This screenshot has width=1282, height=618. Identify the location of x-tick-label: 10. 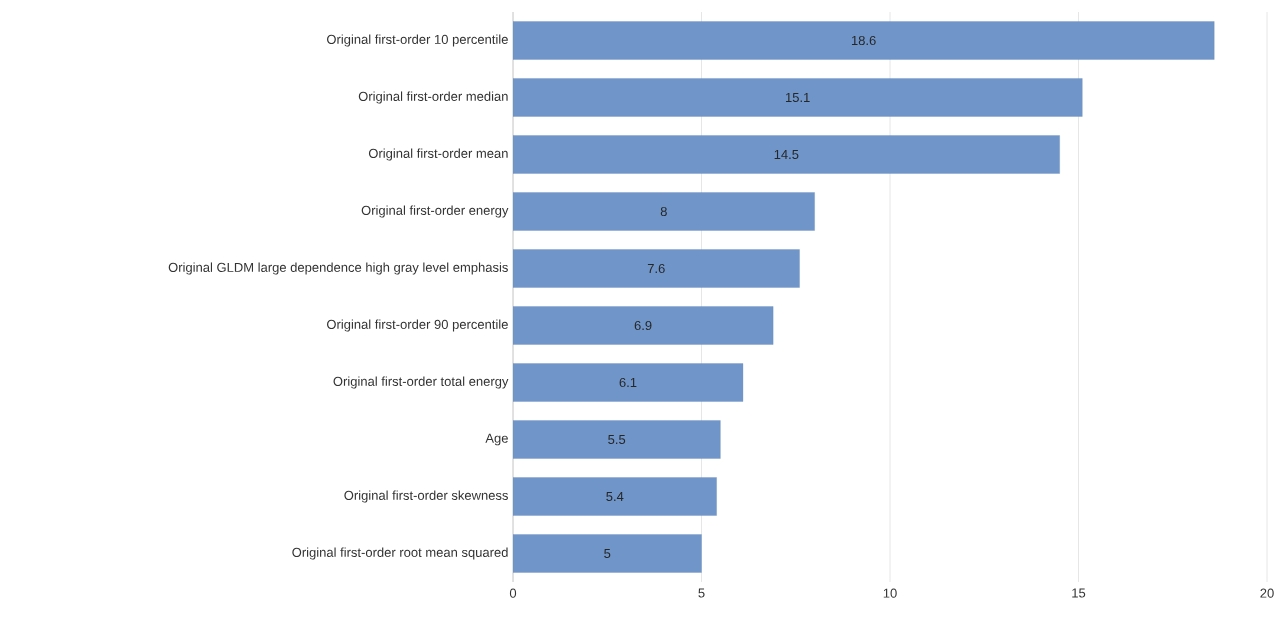
(890, 593).